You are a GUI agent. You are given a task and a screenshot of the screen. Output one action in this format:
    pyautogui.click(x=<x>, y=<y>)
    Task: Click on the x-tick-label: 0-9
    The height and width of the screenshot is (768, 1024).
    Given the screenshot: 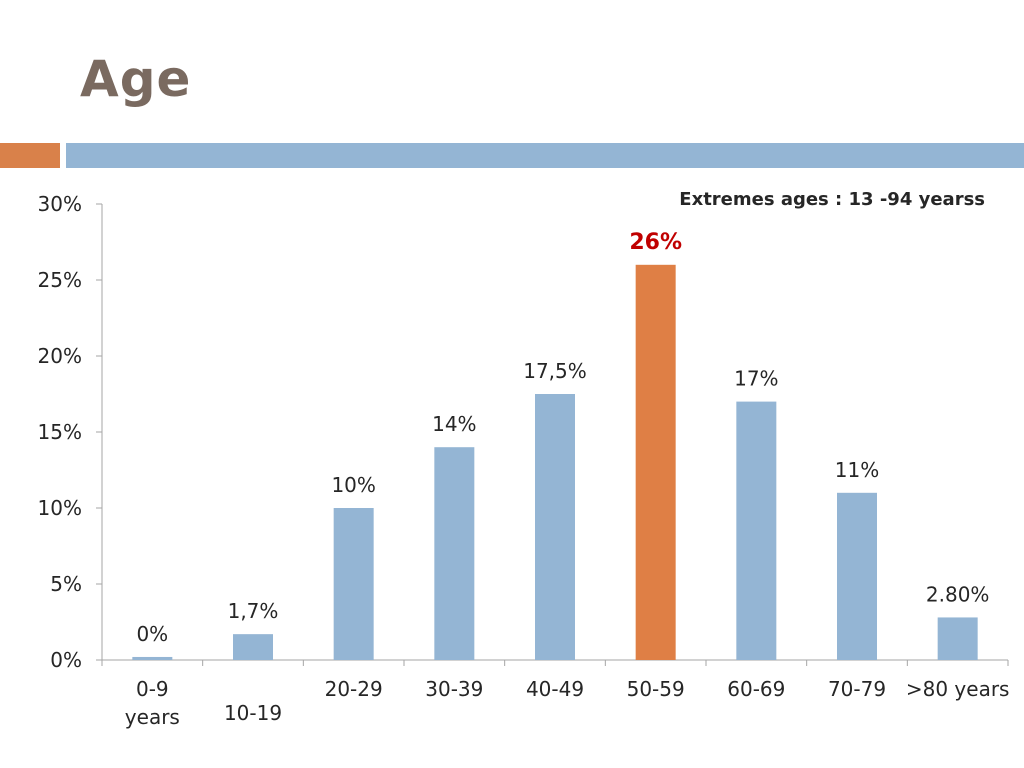 What is the action you would take?
    pyautogui.click(x=152, y=689)
    